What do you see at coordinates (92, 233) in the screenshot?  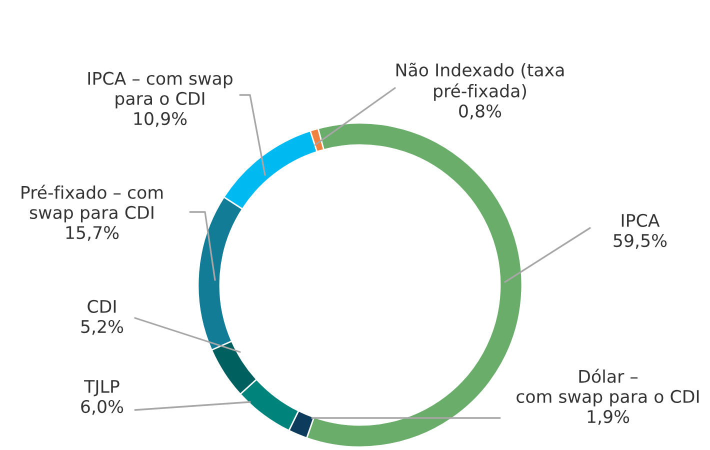 I see `data-label: 15,7%` at bounding box center [92, 233].